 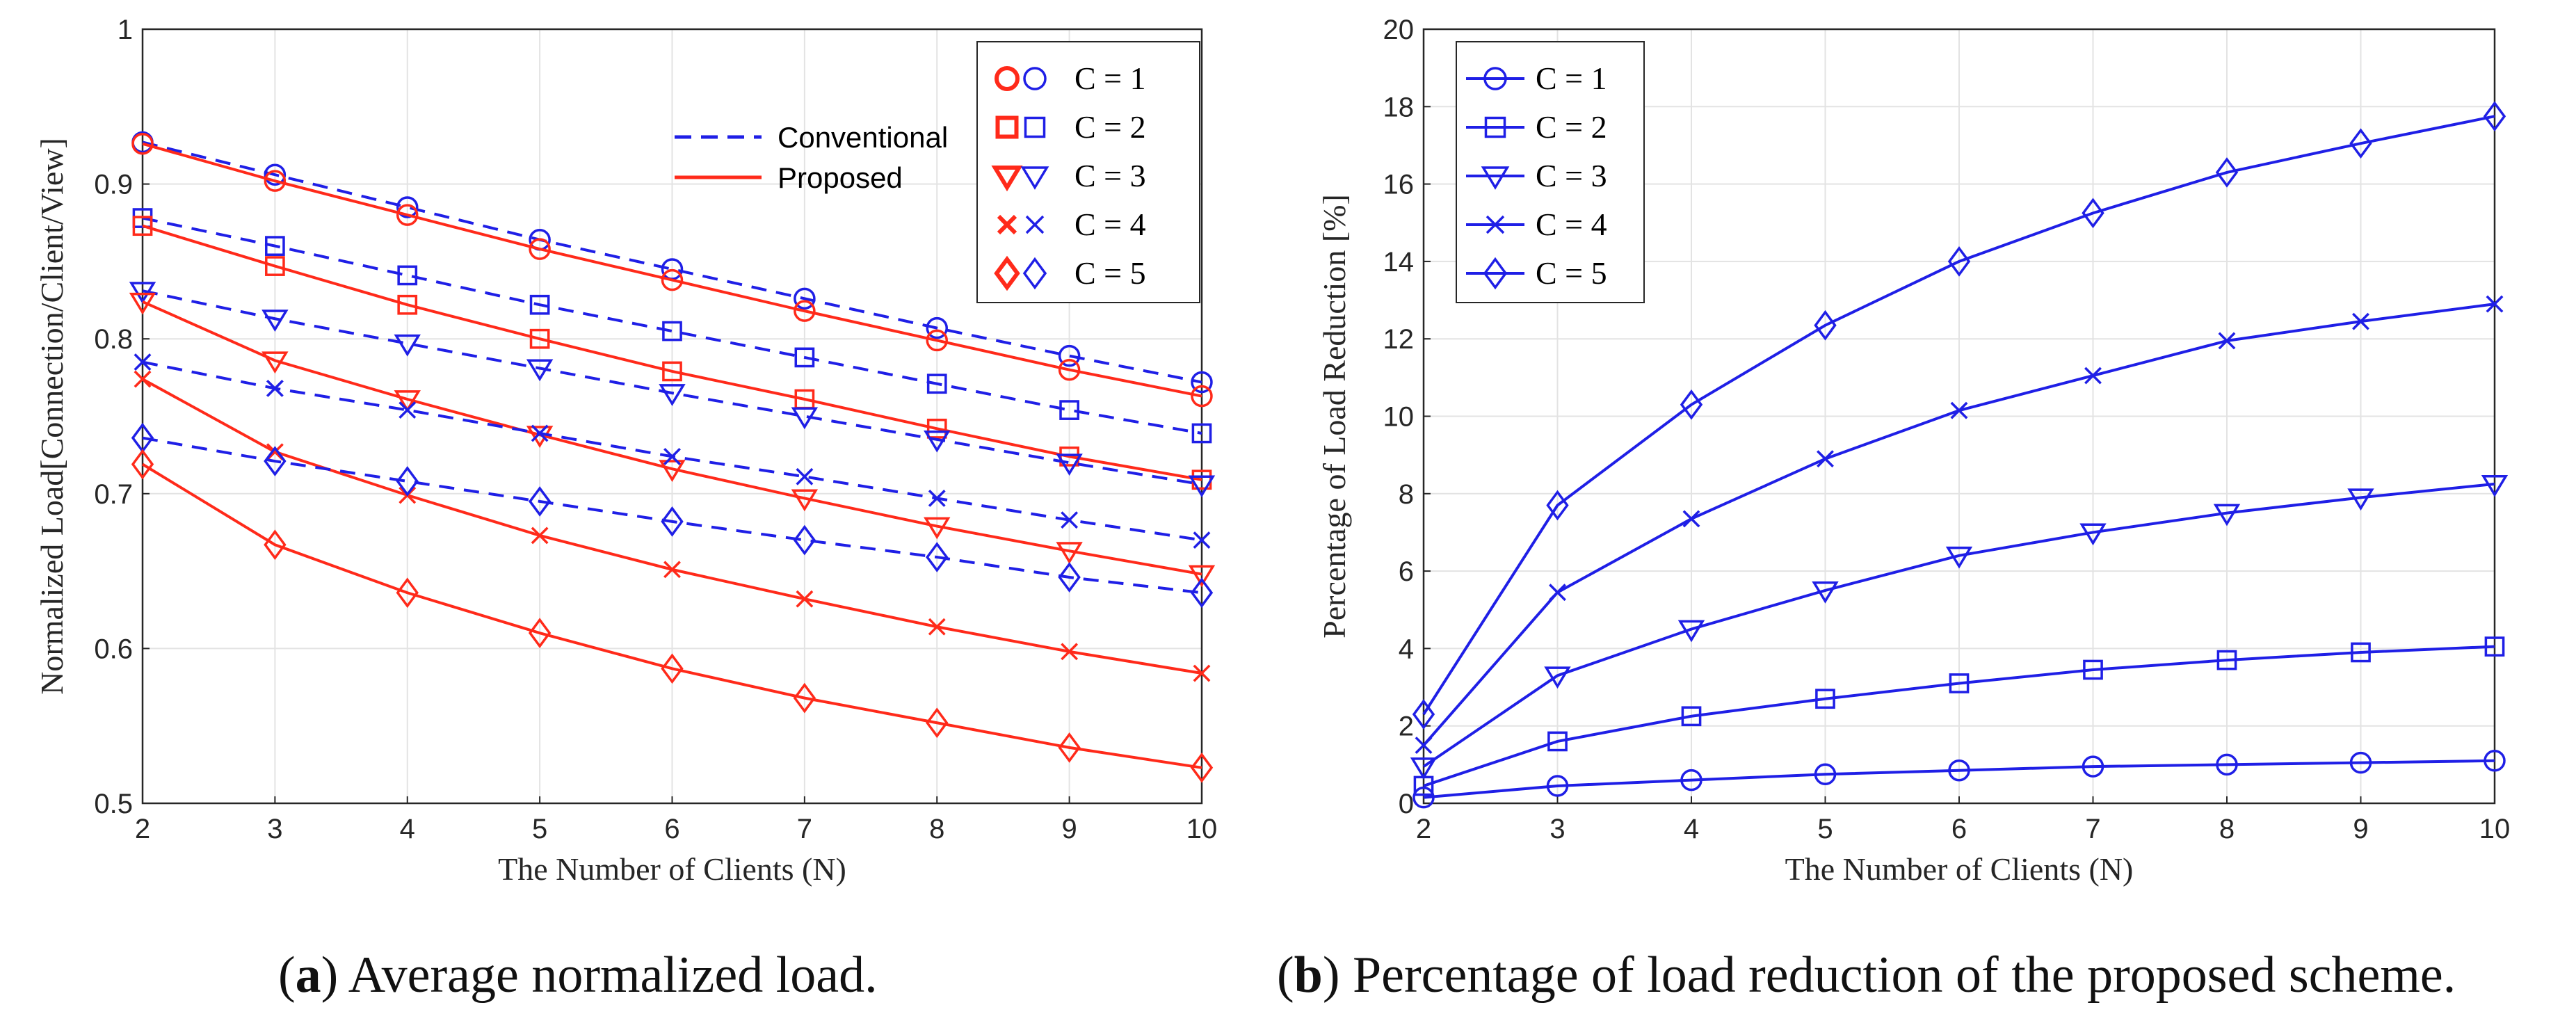 I want to click on b-x-tick-label: 8, so click(x=2227, y=829).